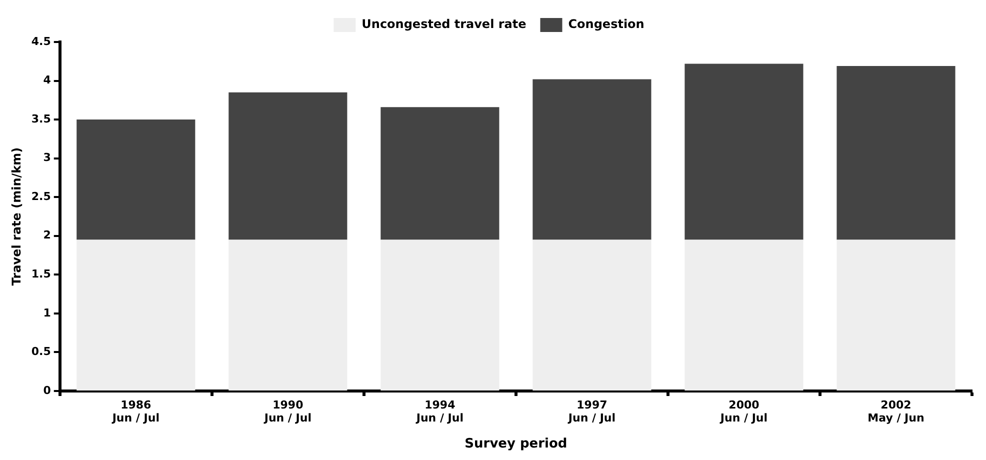 This screenshot has height=460, width=986. I want to click on y-tick-label: 0.5, so click(41, 351).